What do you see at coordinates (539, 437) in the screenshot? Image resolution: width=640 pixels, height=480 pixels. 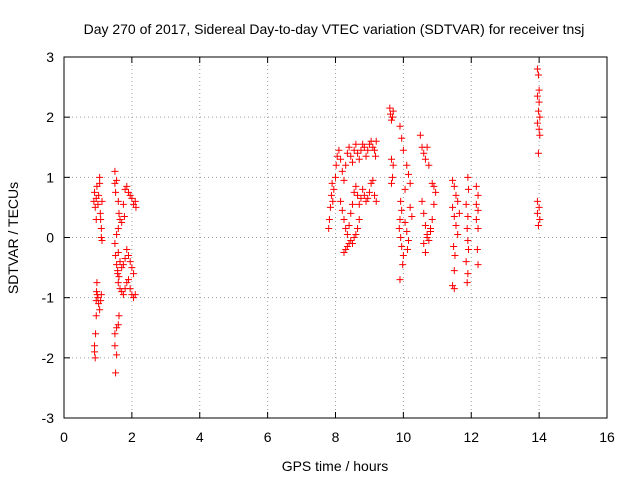 I see `x-tick-label: 14` at bounding box center [539, 437].